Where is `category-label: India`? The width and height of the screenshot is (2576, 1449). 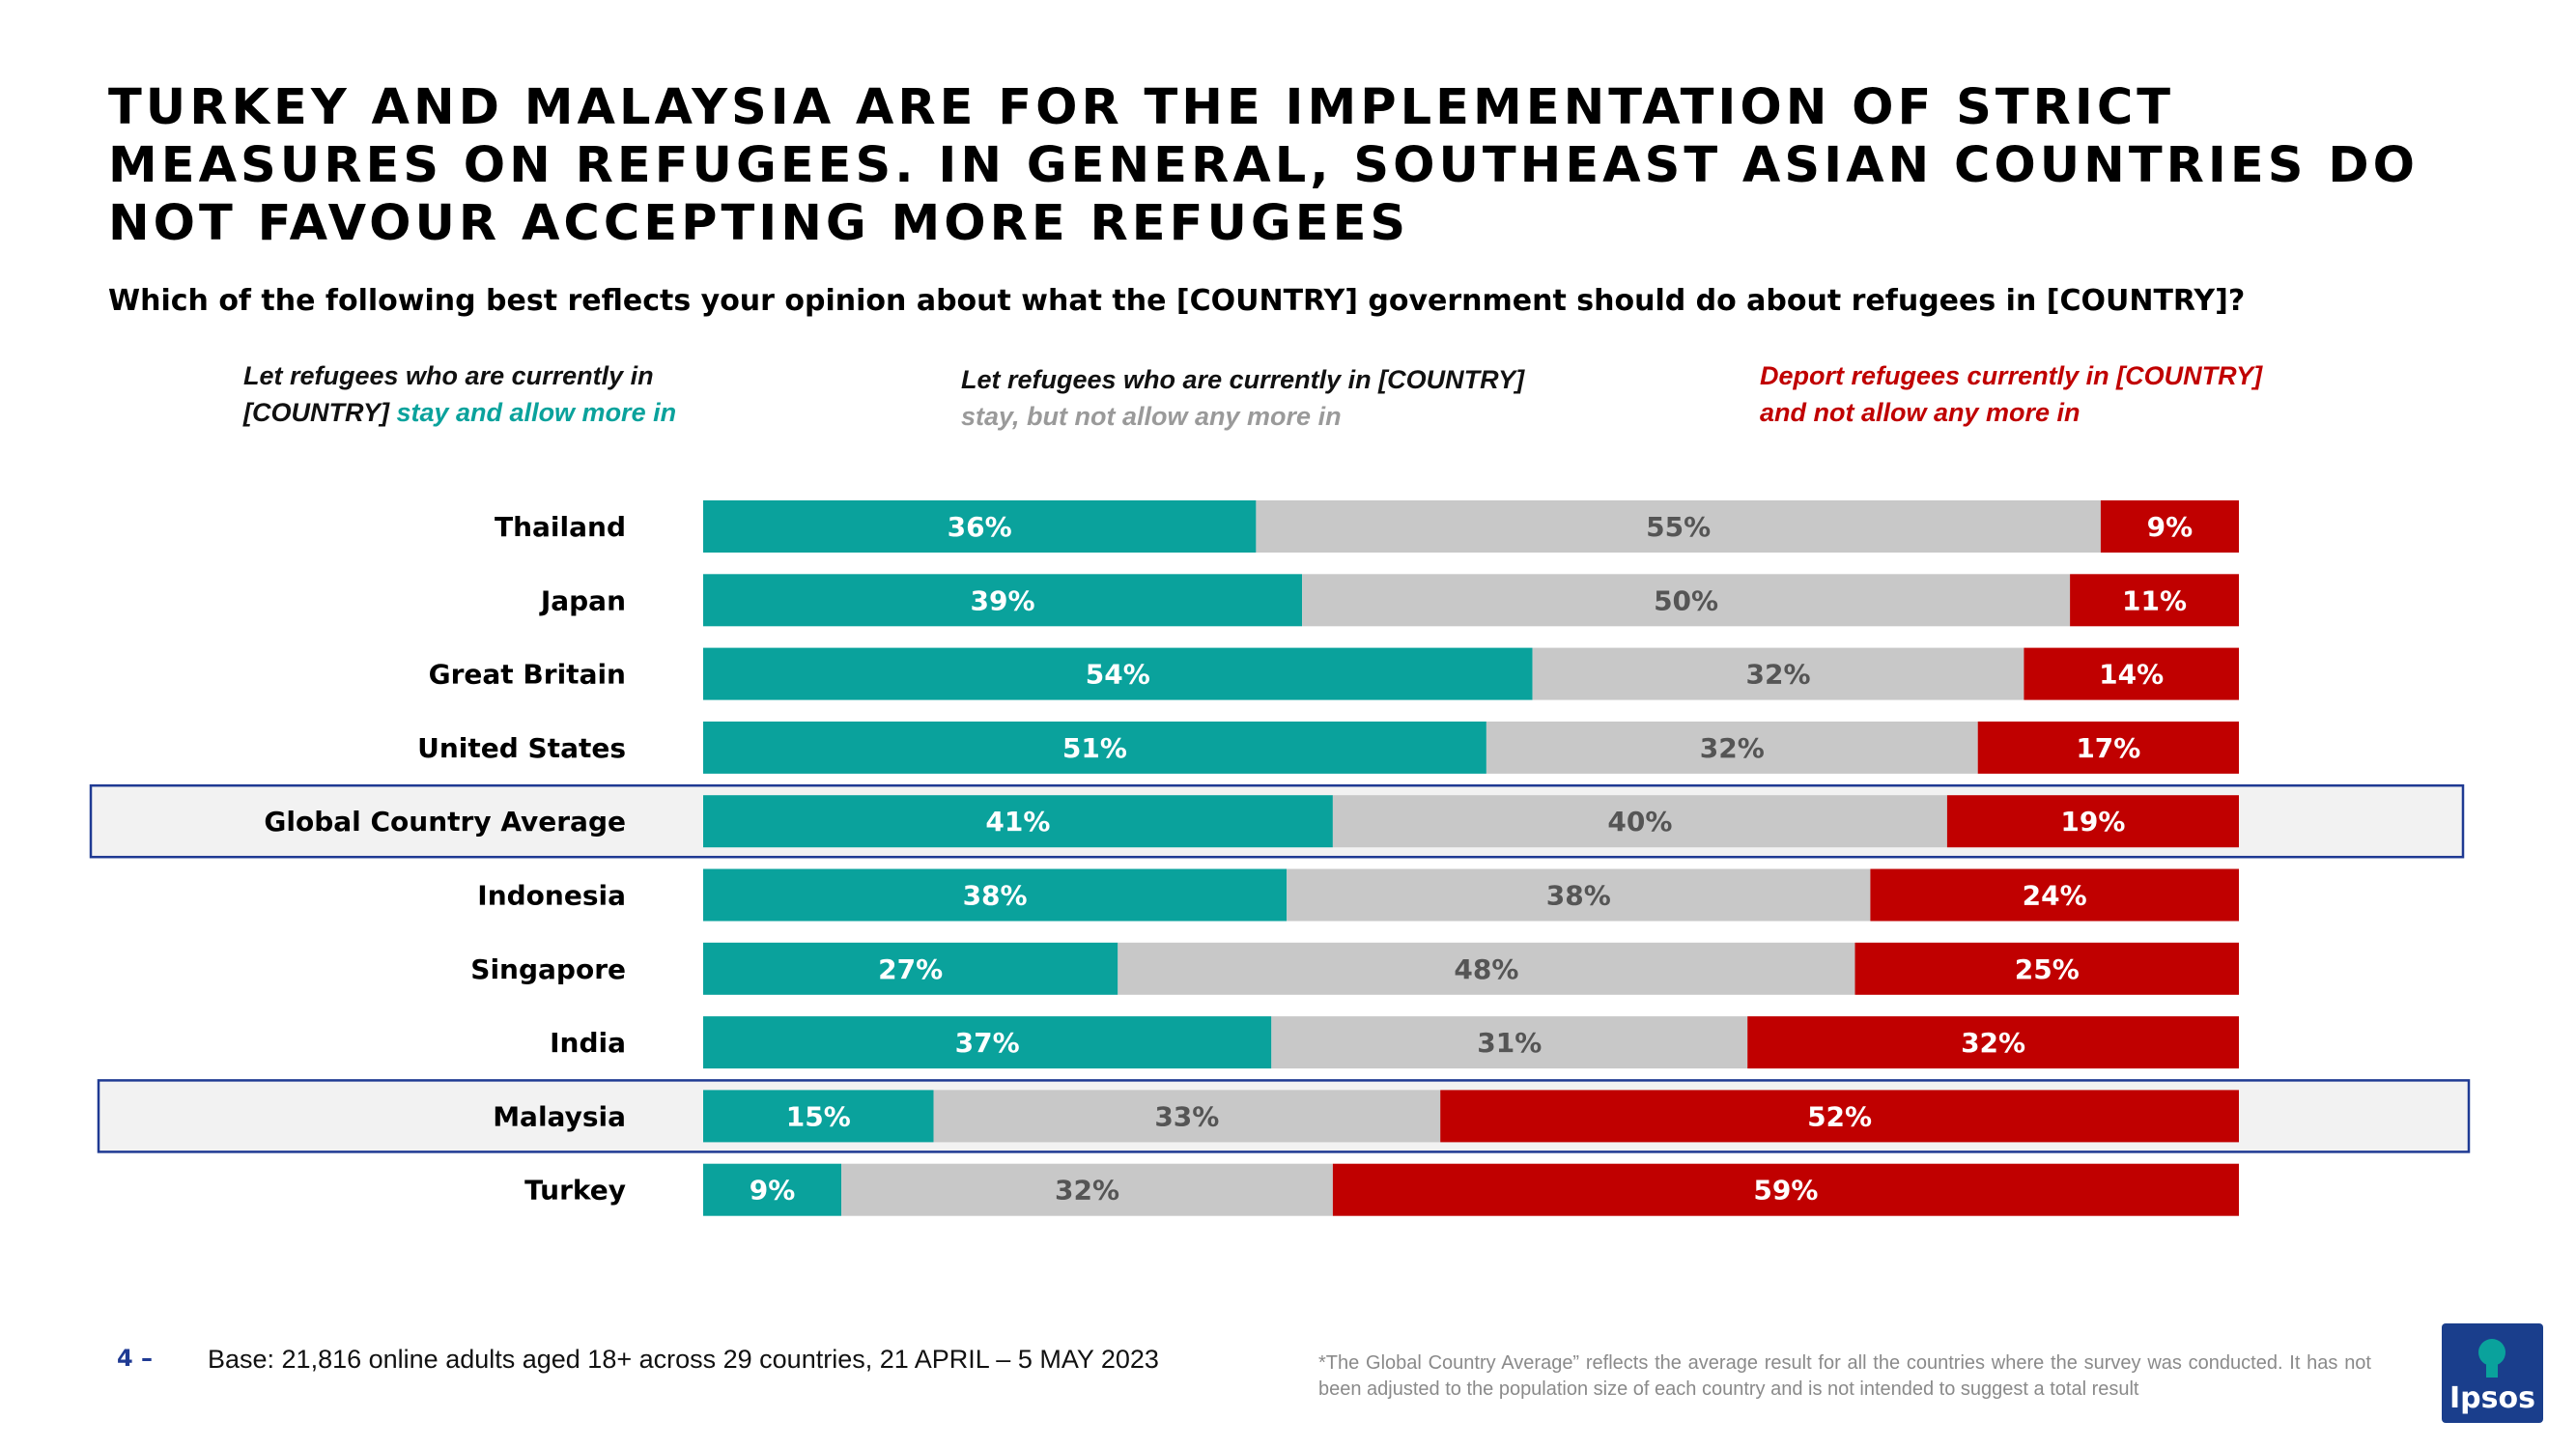 category-label: India is located at coordinates (588, 1043).